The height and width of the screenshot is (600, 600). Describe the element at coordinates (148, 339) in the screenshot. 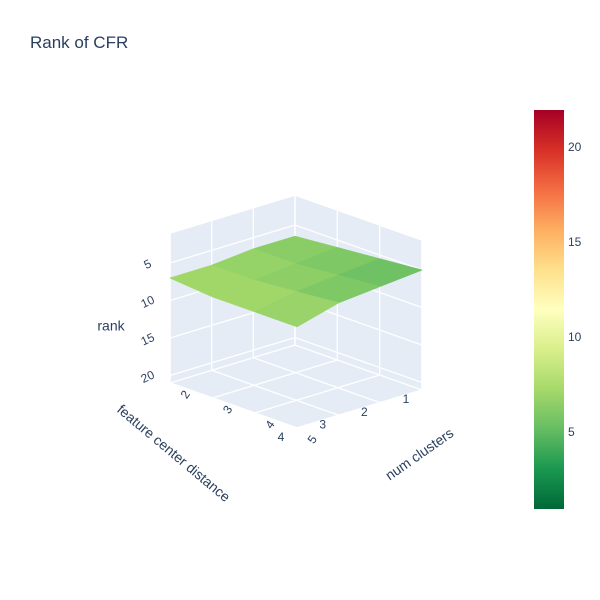

I see `z-tick-label: 15` at that location.